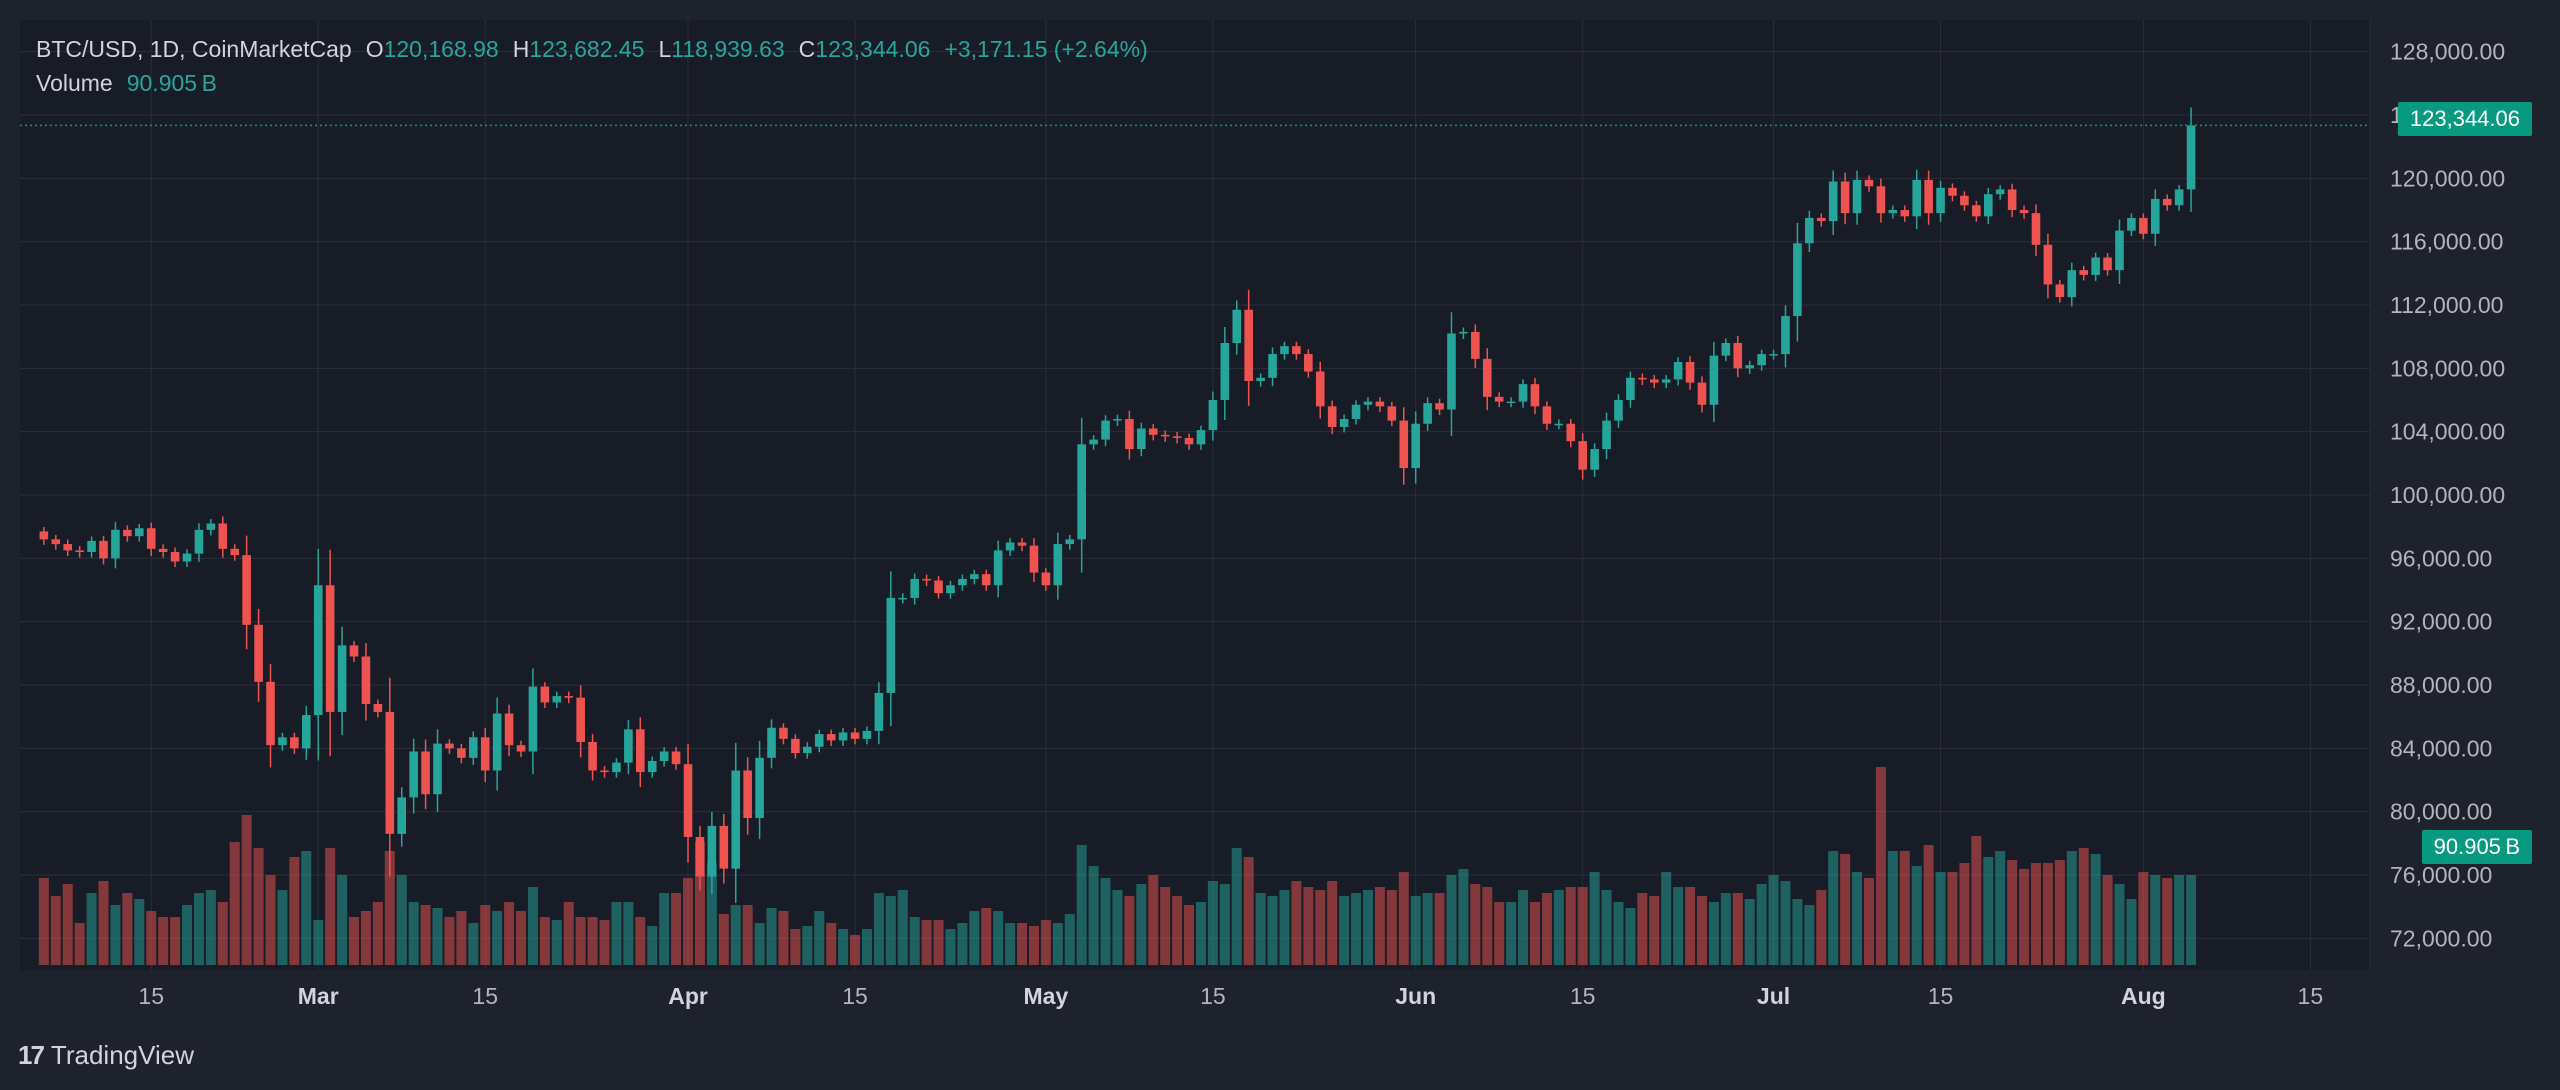  Describe the element at coordinates (441, 49) in the screenshot. I see `open-value: 120,168.98` at that location.